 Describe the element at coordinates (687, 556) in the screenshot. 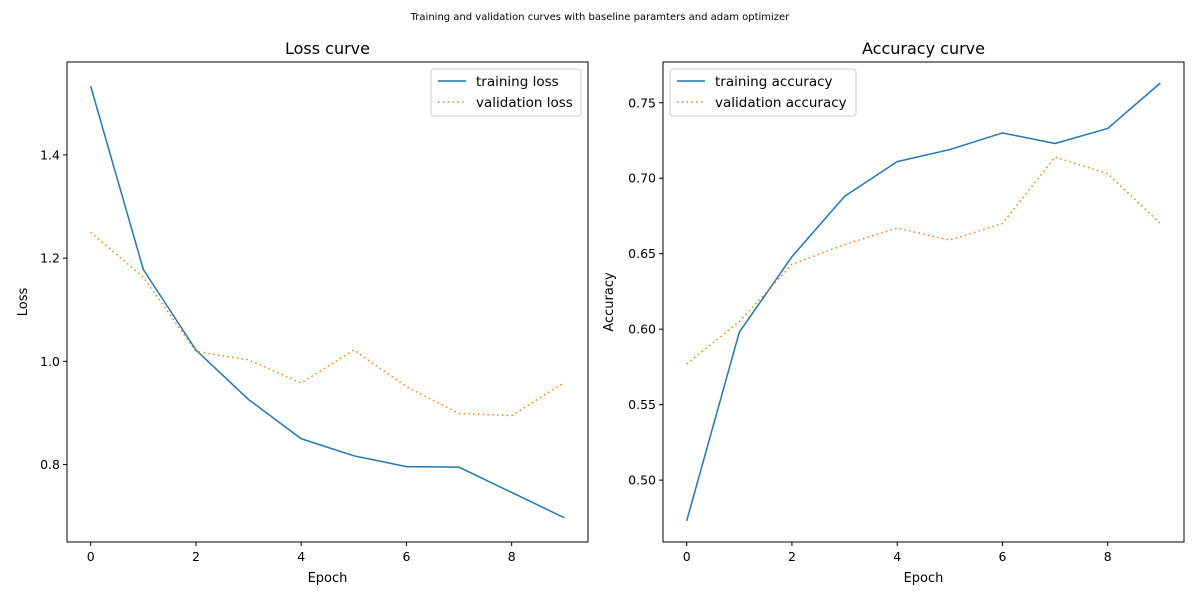

I see `accuracy-x-tick-label: 0` at that location.